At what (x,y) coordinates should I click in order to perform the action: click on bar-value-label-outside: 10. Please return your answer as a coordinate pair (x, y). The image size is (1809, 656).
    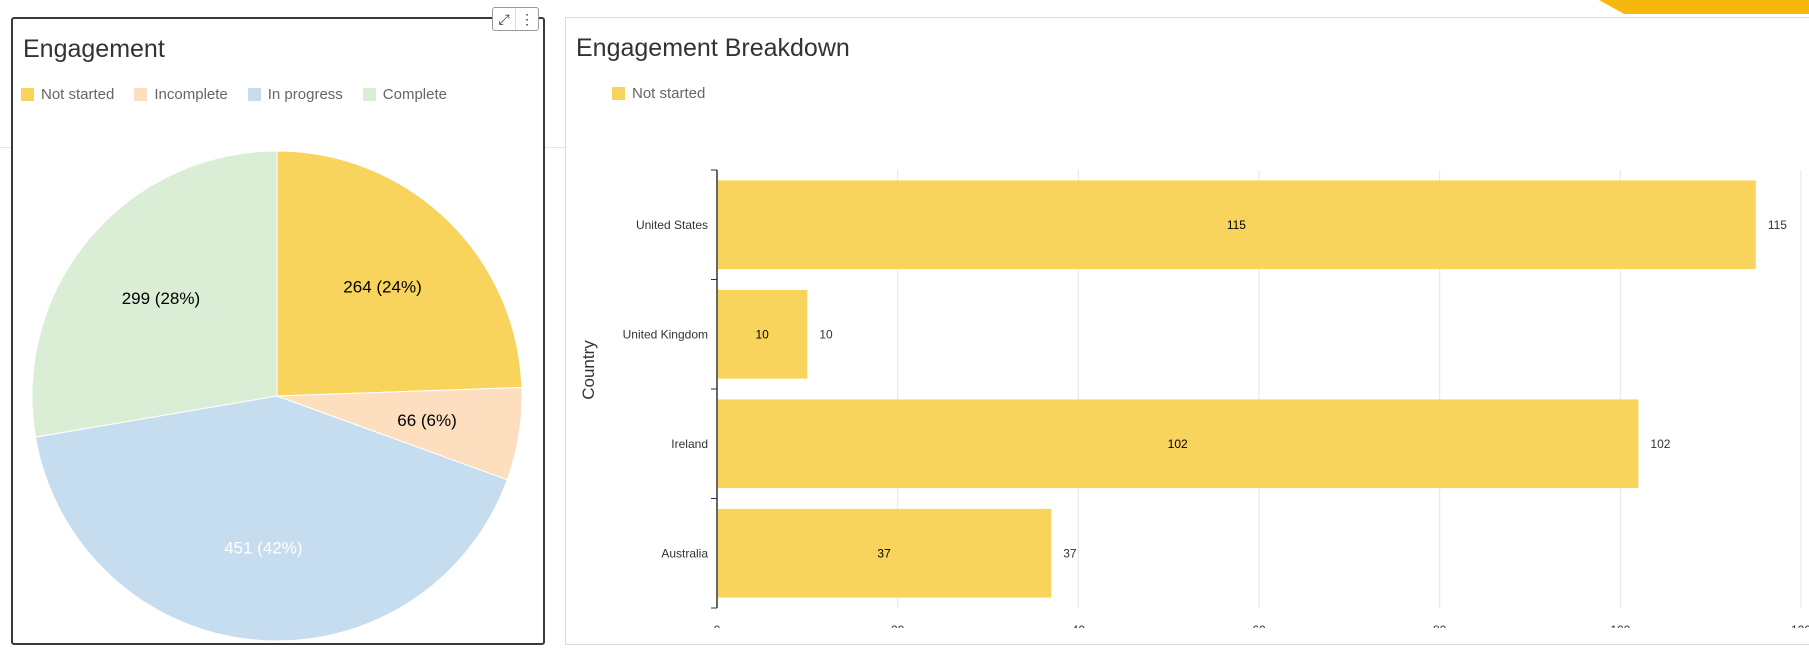
    Looking at the image, I should click on (826, 334).